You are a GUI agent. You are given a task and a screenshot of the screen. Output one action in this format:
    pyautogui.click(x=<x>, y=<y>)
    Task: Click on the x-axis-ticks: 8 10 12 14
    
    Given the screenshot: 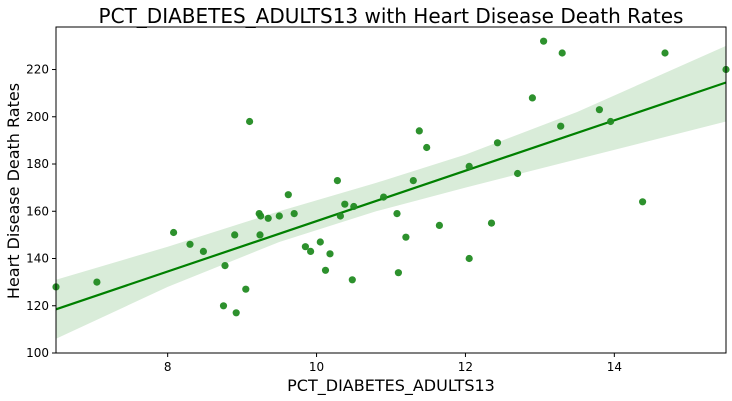 What is the action you would take?
    pyautogui.click(x=393, y=363)
    